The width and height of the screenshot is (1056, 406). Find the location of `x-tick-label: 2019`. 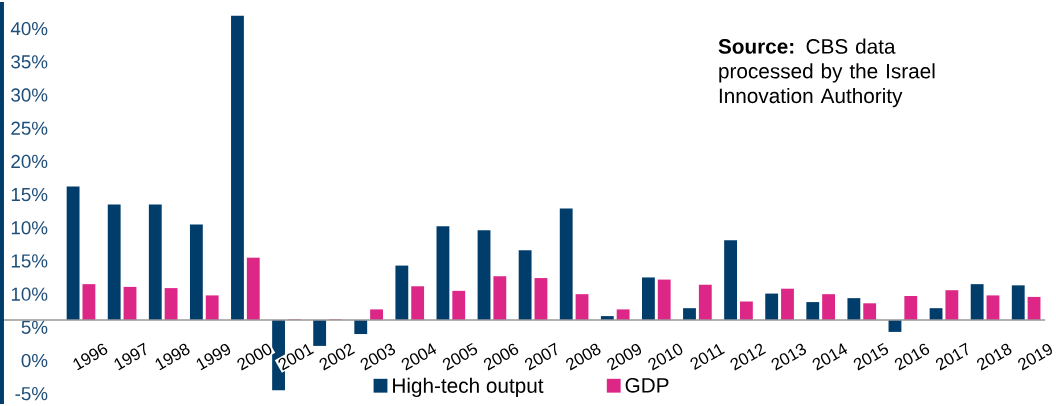

x-tick-label: 2019 is located at coordinates (1035, 357).